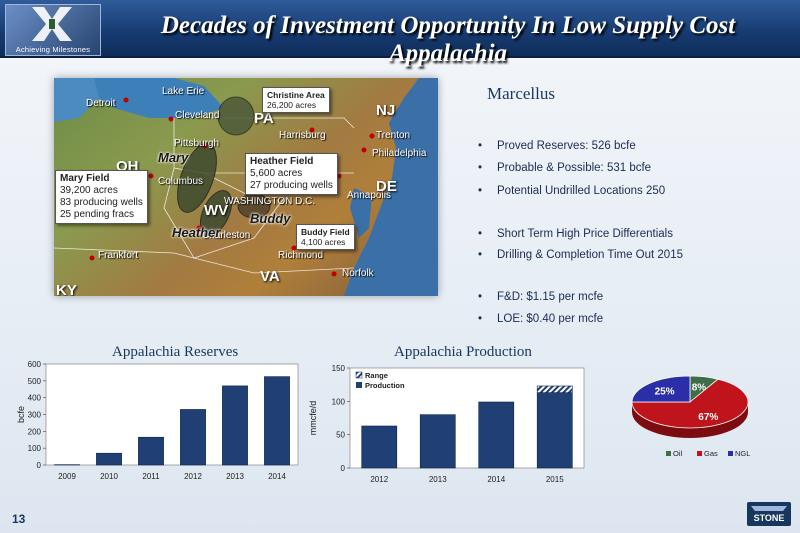 The height and width of the screenshot is (533, 800). Describe the element at coordinates (496, 479) in the screenshot. I see `x-tick-label: 2014` at that location.